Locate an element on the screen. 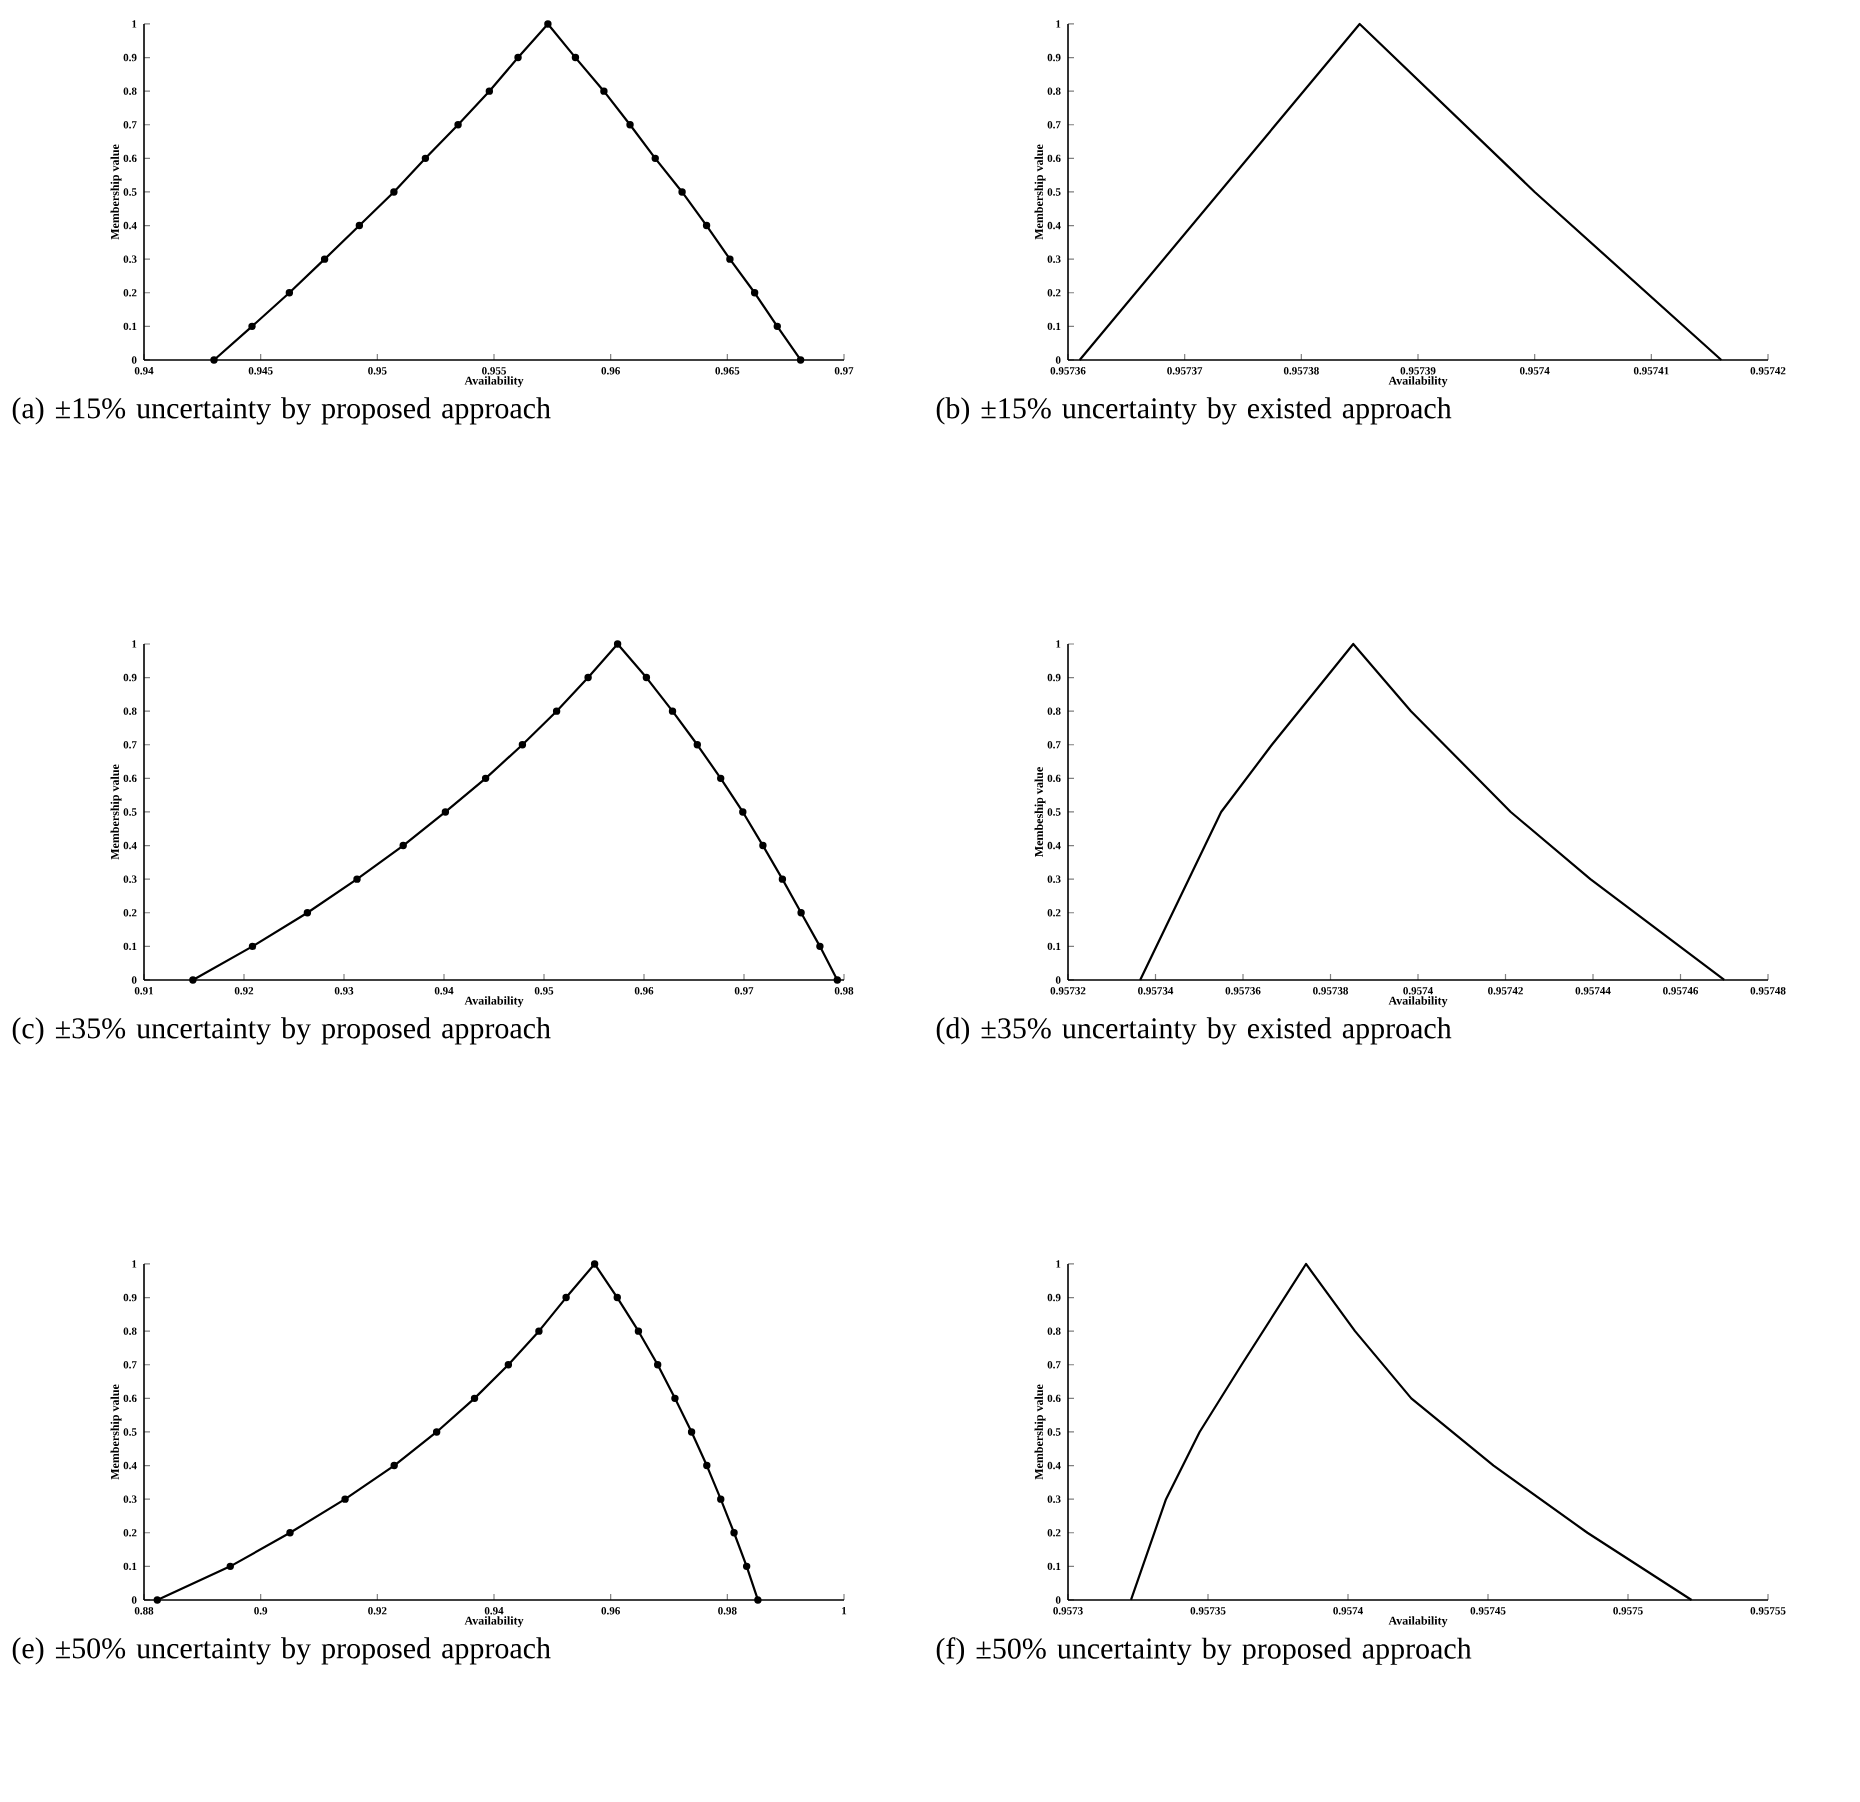 The width and height of the screenshot is (1860, 1802). text: (c) ±35% uncertainty by proposed approach is located at coordinates (281, 1031).